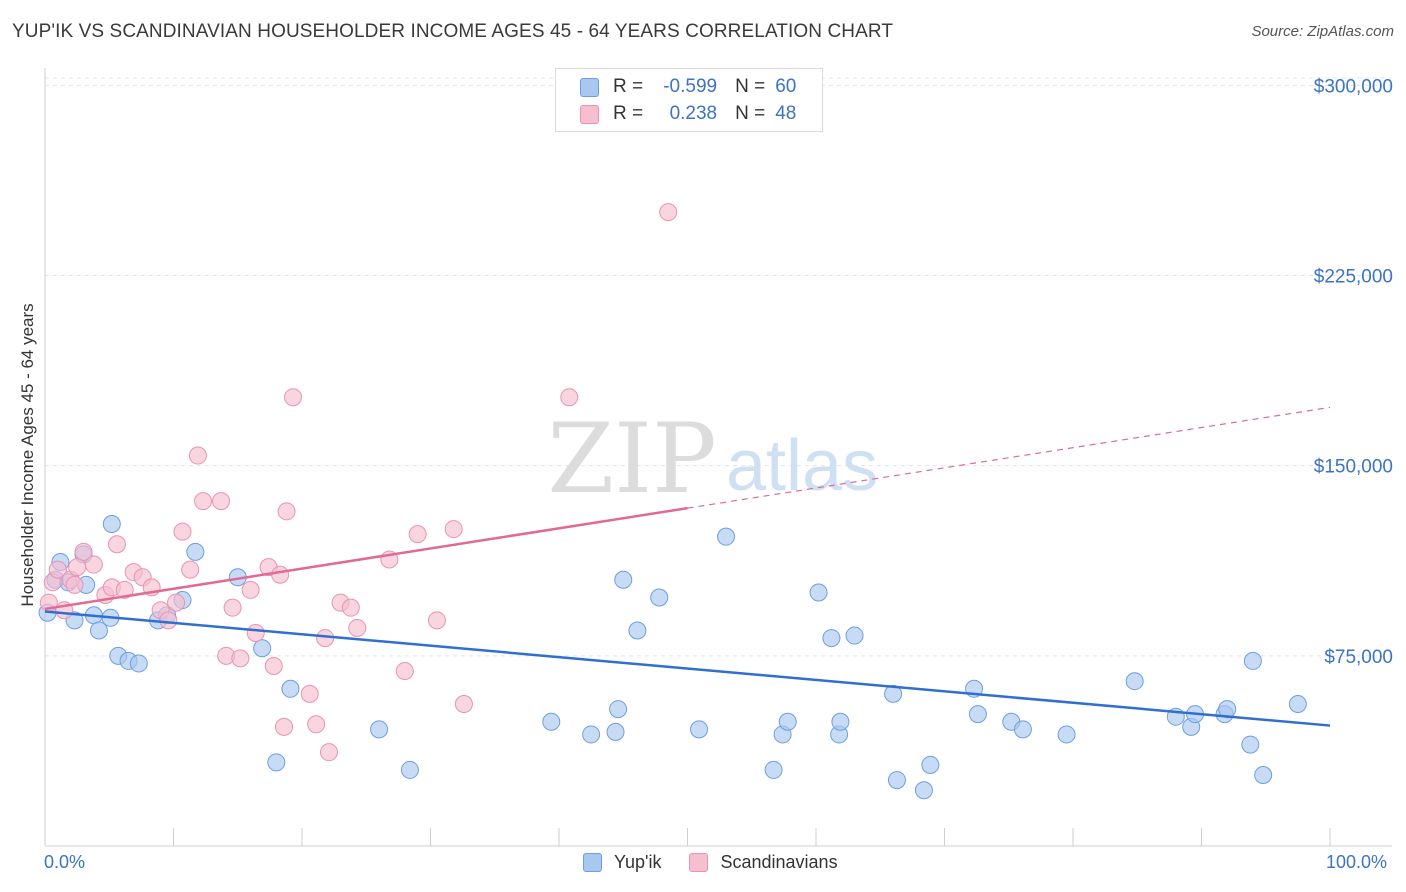 The width and height of the screenshot is (1406, 892). Describe the element at coordinates (366, 558) in the screenshot. I see `scandinavian-trend-line` at that location.